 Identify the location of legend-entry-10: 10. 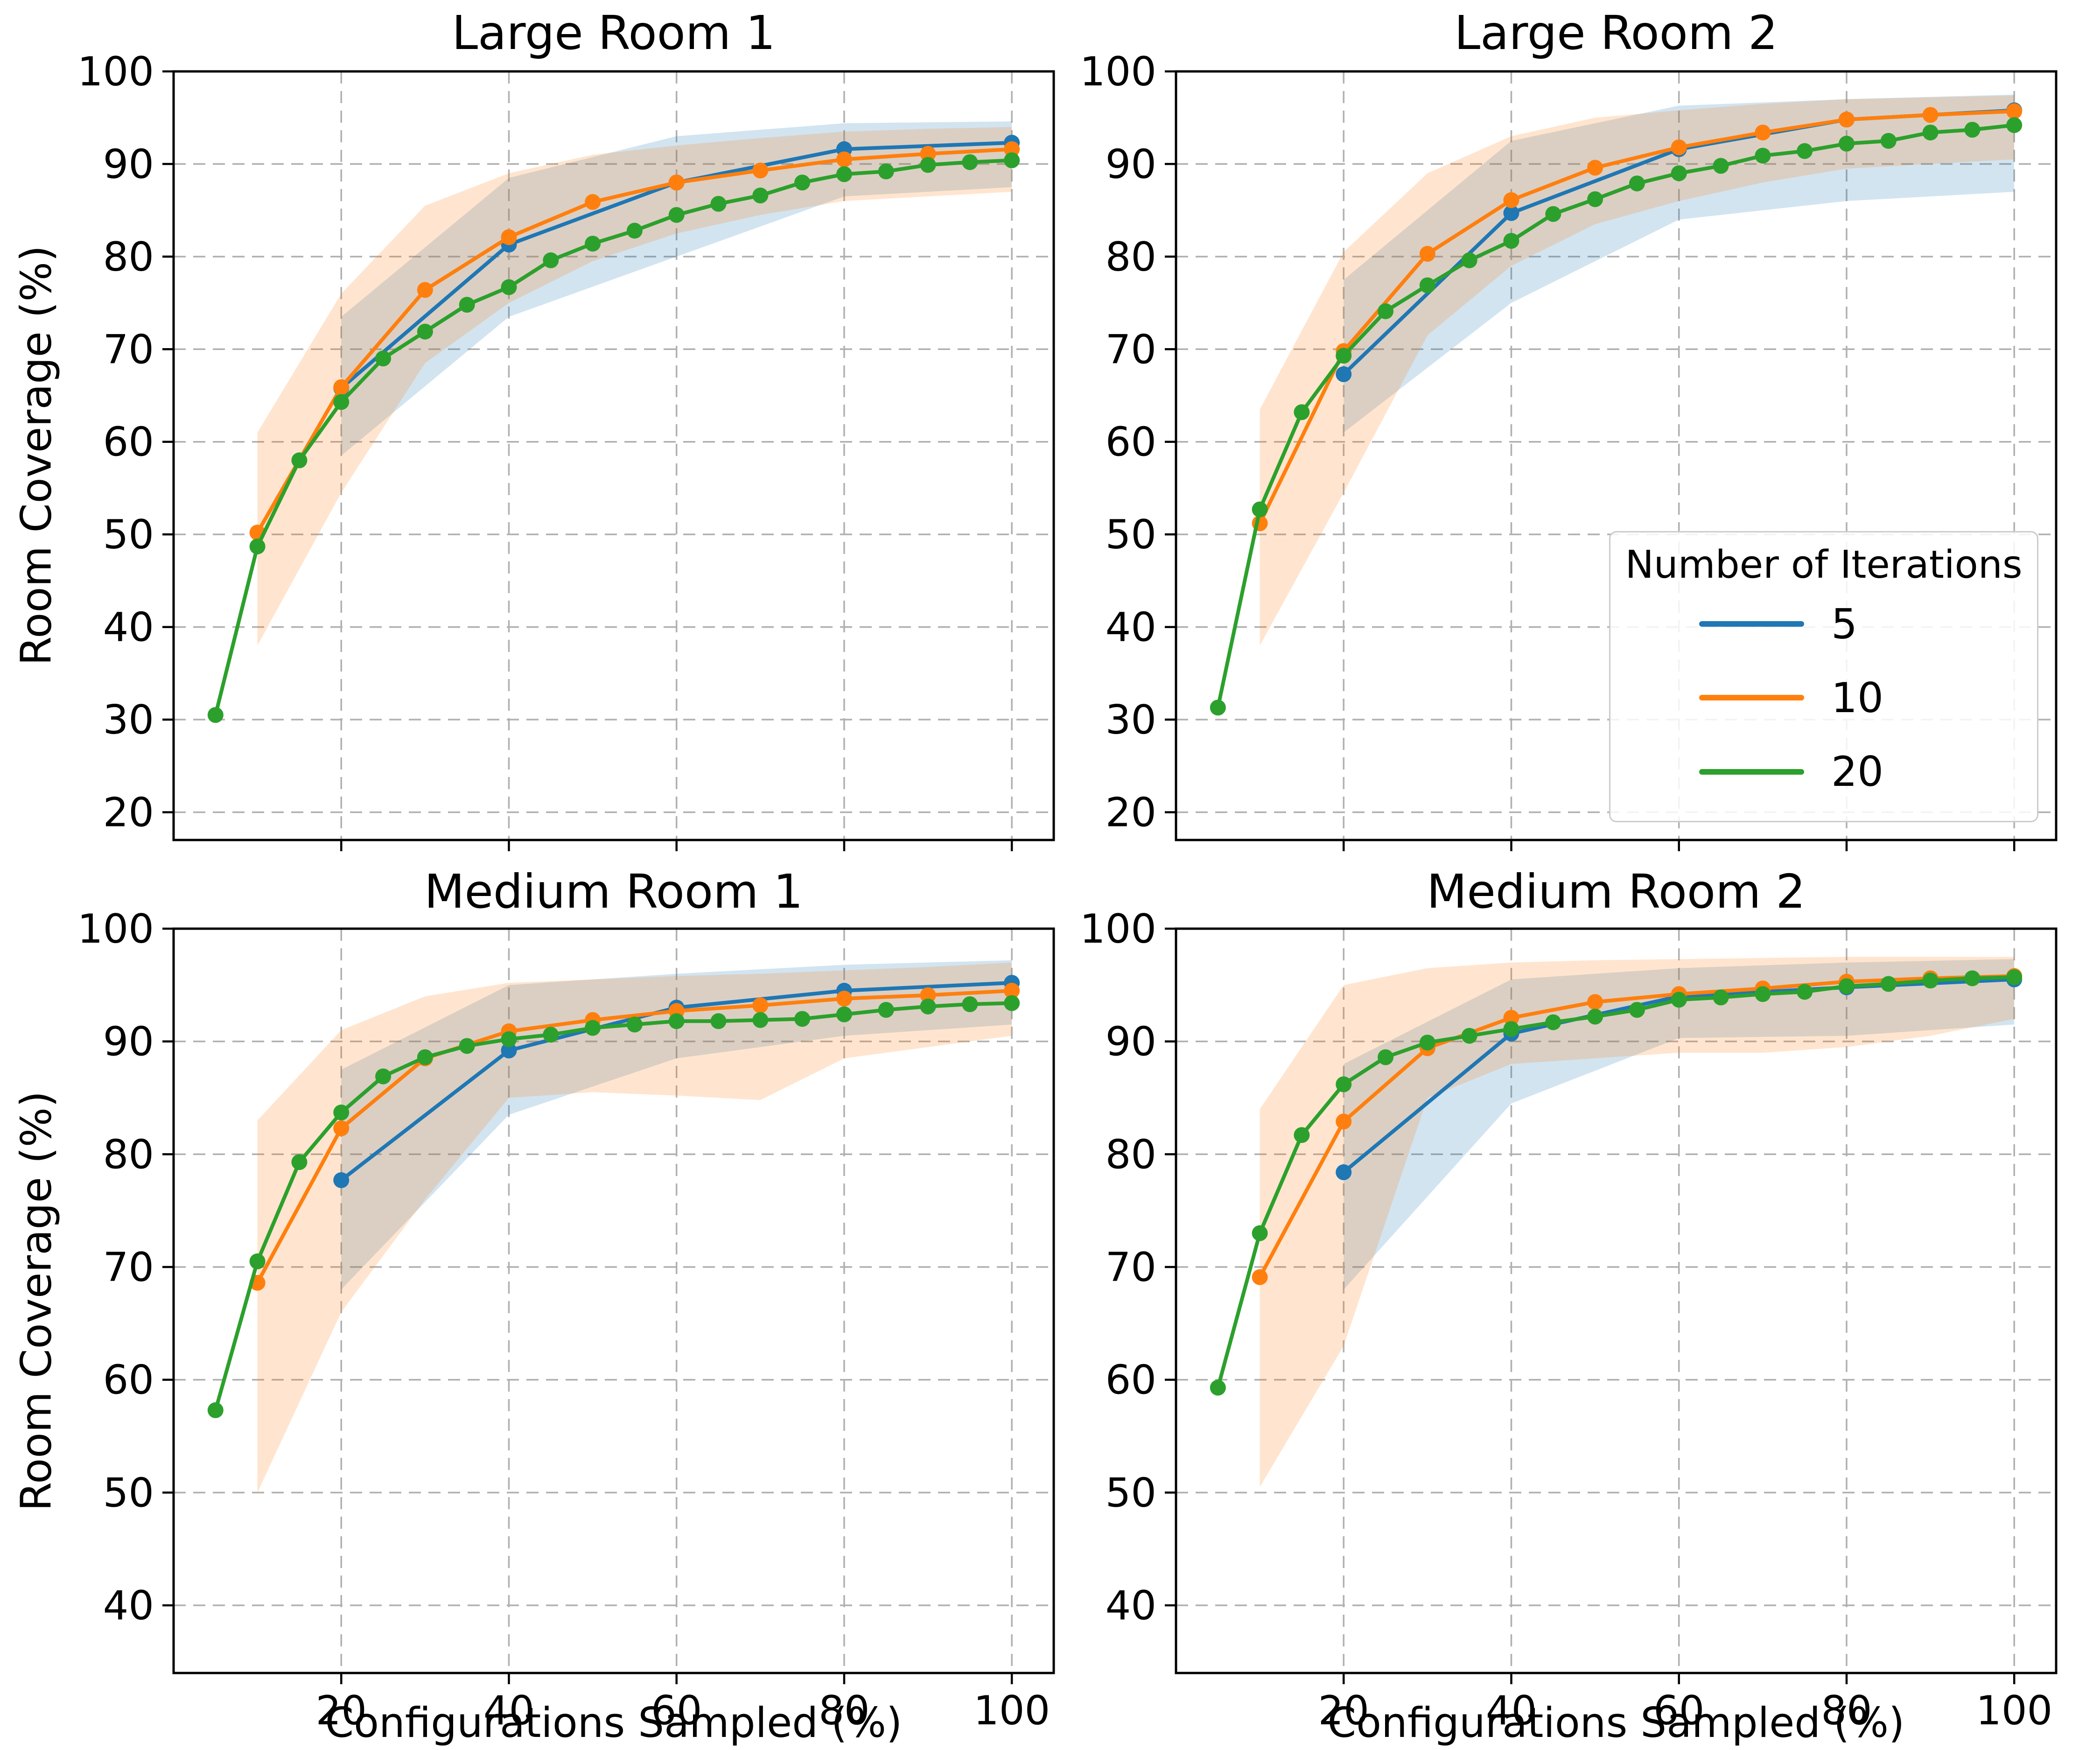
(1861, 698).